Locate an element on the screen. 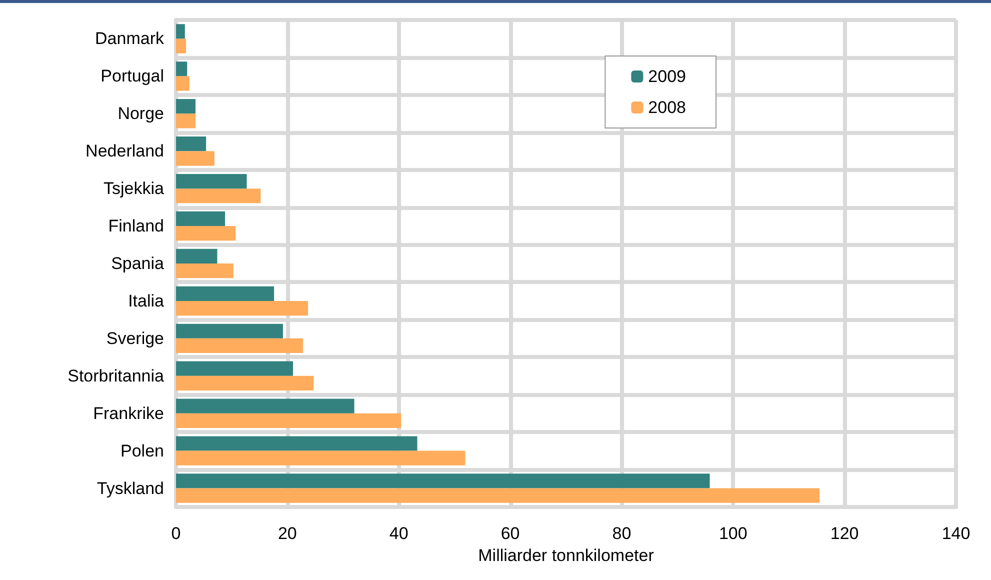 The width and height of the screenshot is (991, 580). x-axis-title: Milliarder tonnkilometer is located at coordinates (566, 555).